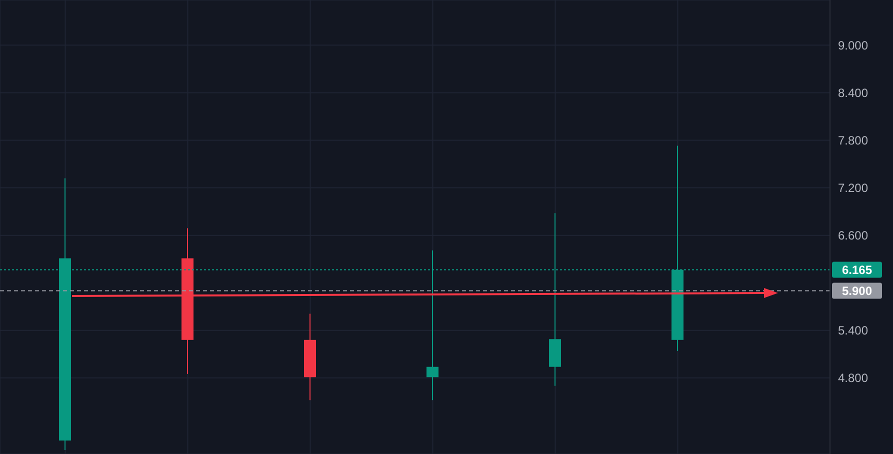  I want to click on y-tick-label: 8.400, so click(853, 93).